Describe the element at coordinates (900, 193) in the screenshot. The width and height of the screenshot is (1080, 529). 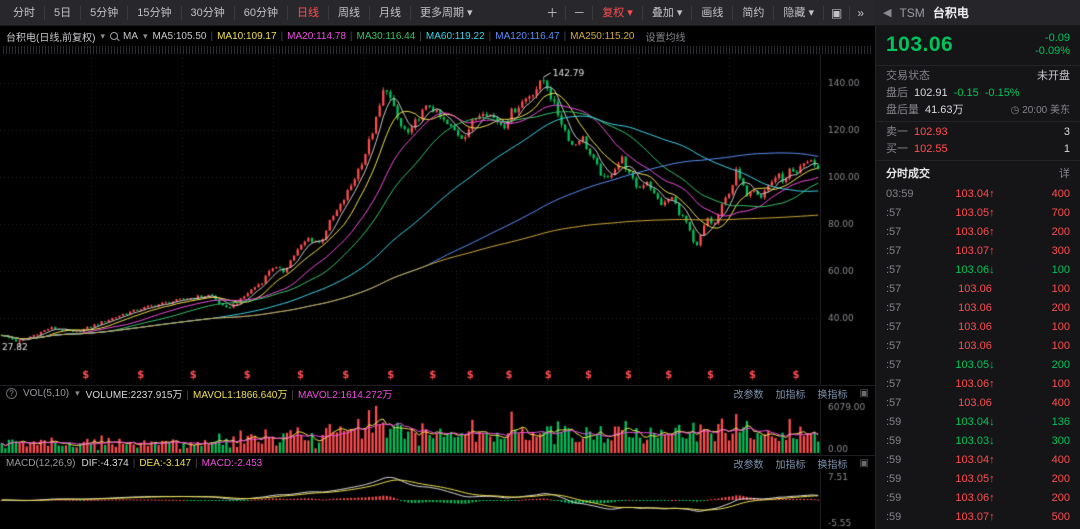
I see `trade-time: 03:59` at that location.